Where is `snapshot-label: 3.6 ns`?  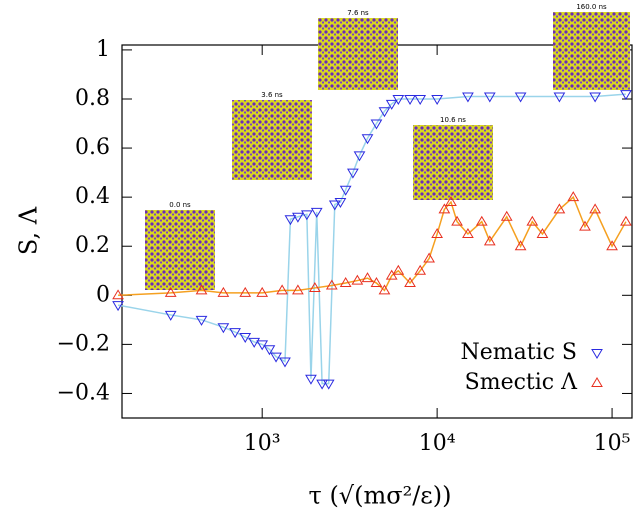 snapshot-label: 3.6 ns is located at coordinates (272, 95).